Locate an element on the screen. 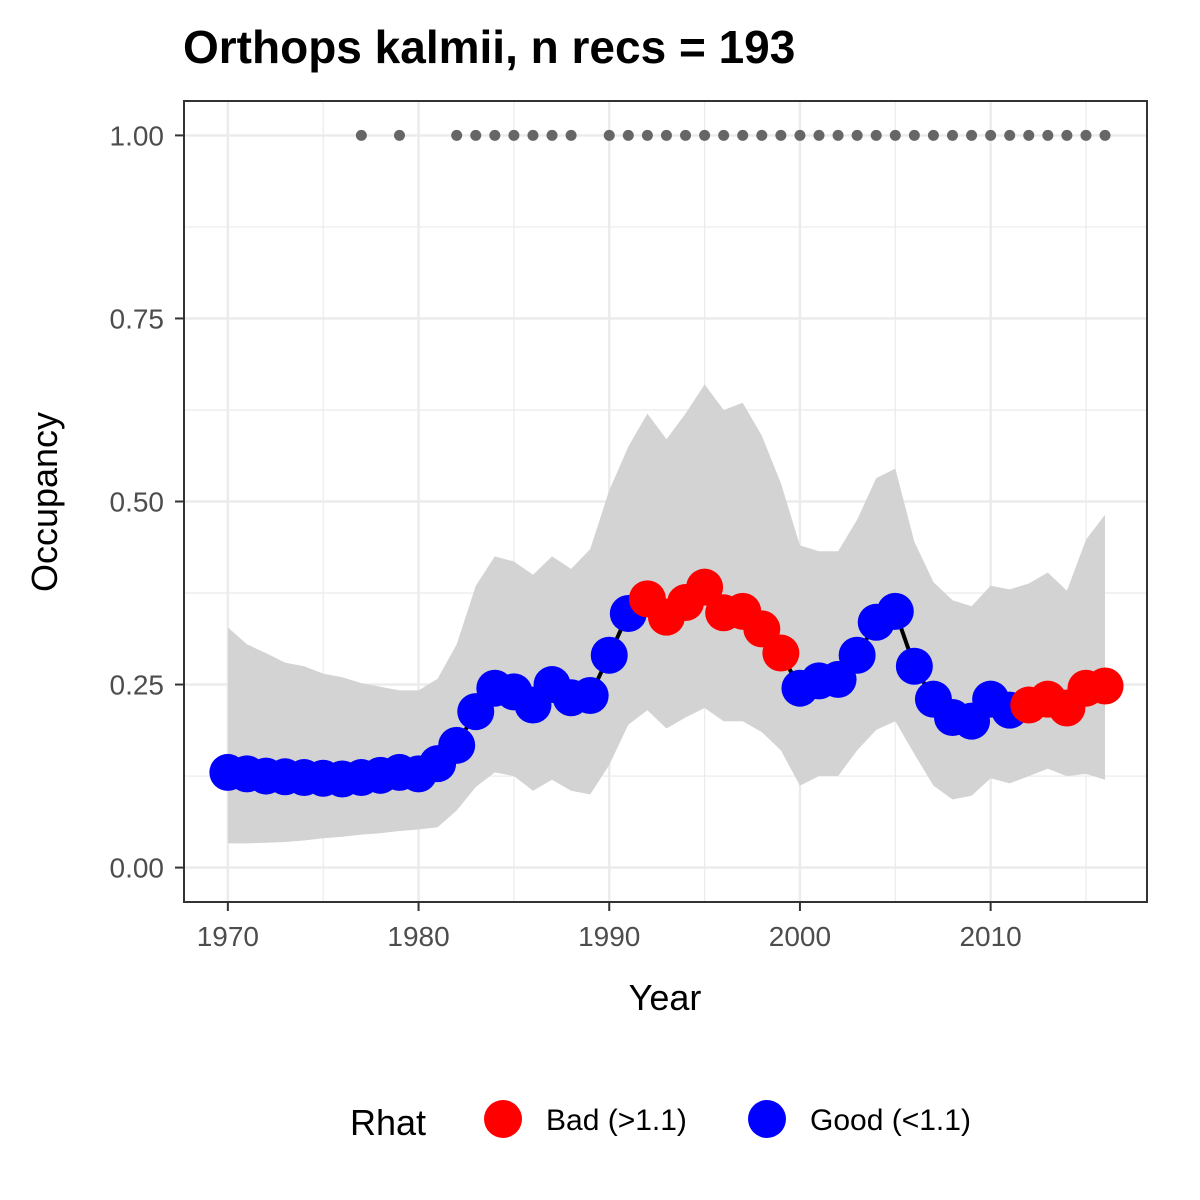  x-tick-label: 2010 is located at coordinates (990, 936).